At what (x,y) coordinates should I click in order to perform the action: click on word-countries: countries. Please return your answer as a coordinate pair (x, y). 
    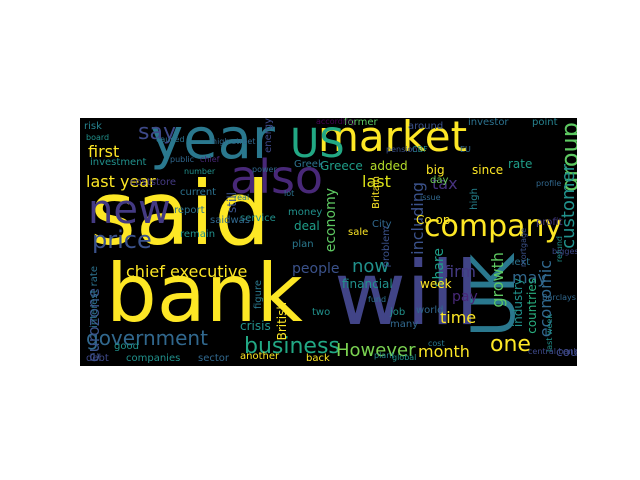
    Looking at the image, I should click on (532, 306).